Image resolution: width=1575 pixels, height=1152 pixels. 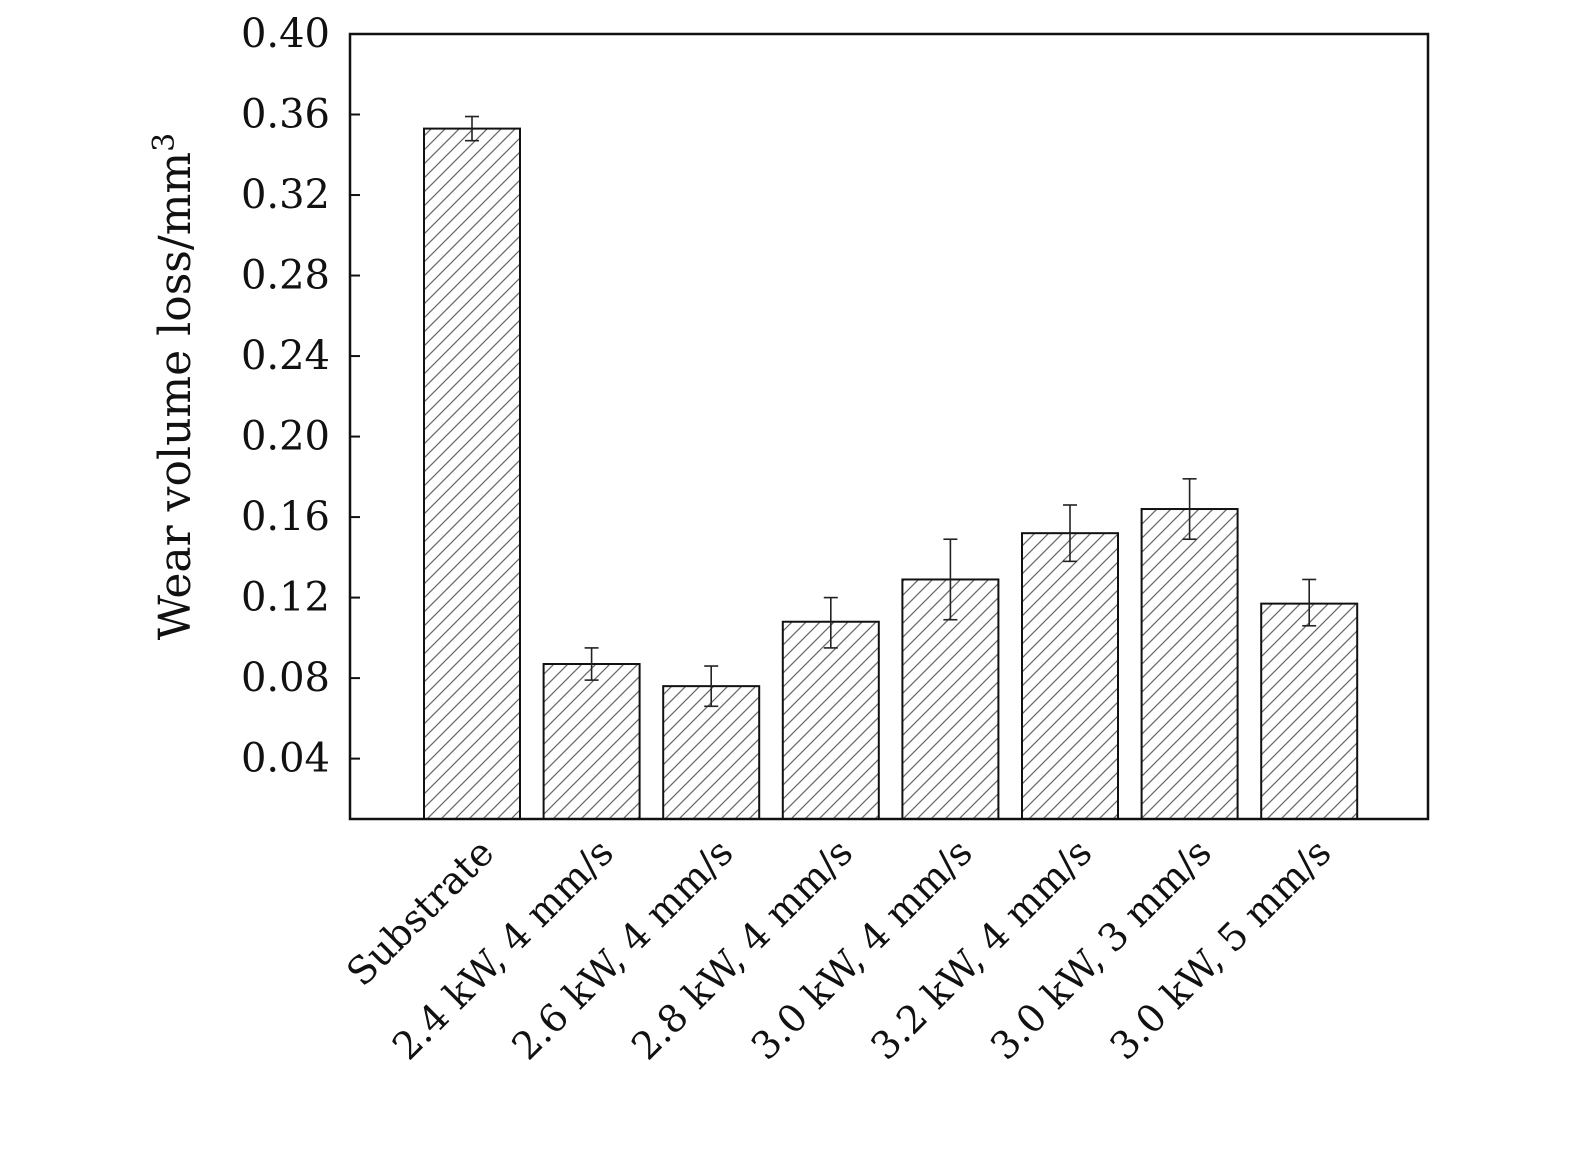 What do you see at coordinates (1101, 949) in the screenshot?
I see `x-category-label: 3.0 kW, 3 mm/s` at bounding box center [1101, 949].